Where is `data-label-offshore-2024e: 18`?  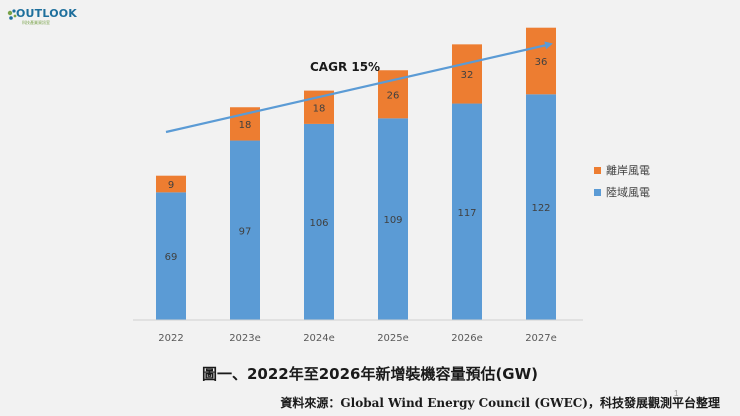
data-label-offshore-2024e: 18 is located at coordinates (319, 108).